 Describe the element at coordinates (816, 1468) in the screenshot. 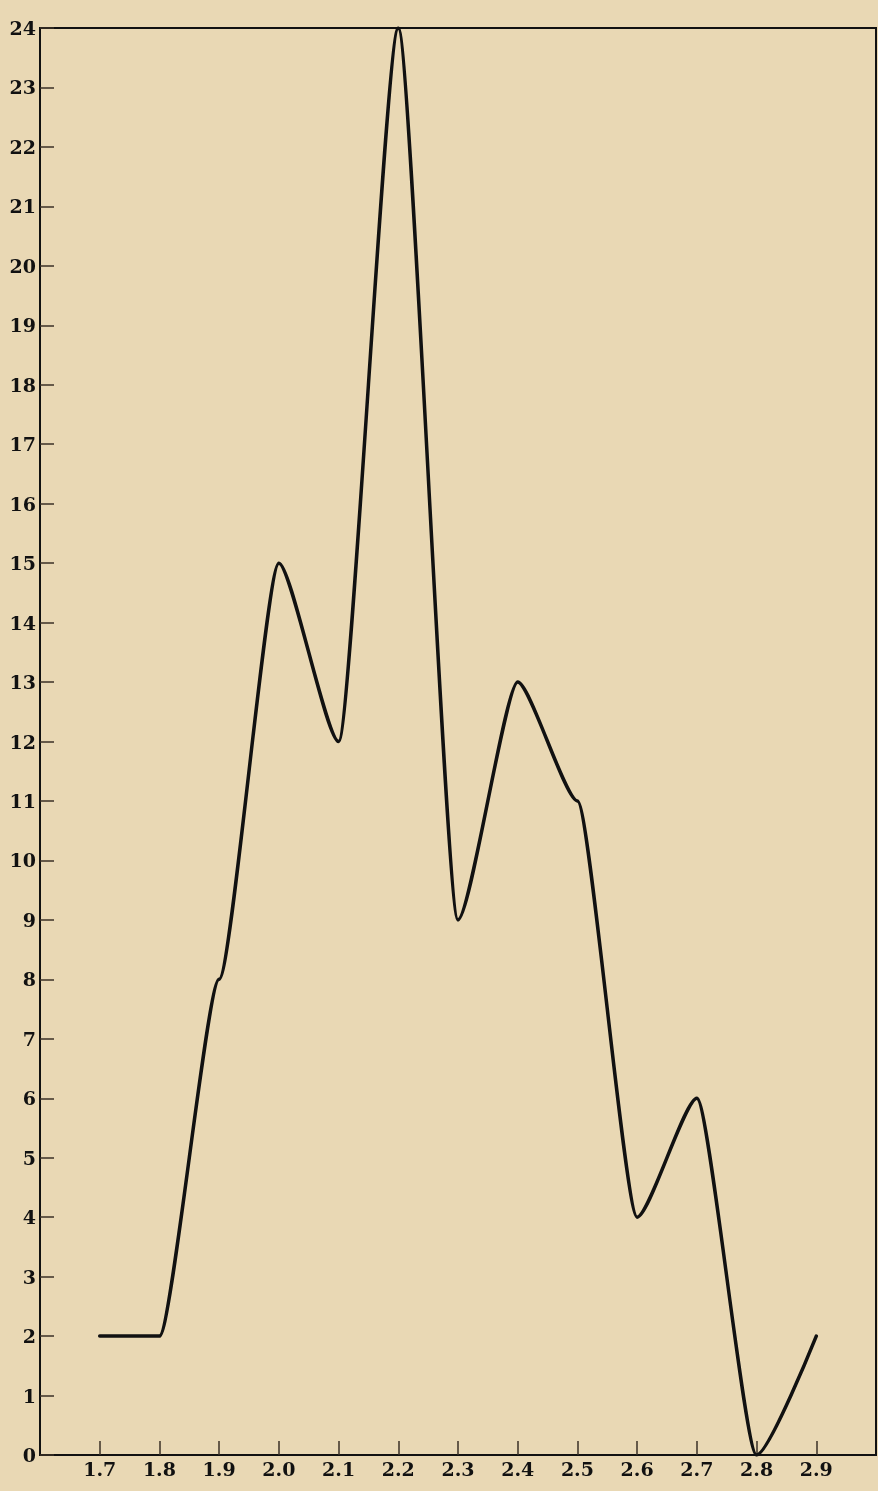

I see `x-tick-label: 2.9` at that location.